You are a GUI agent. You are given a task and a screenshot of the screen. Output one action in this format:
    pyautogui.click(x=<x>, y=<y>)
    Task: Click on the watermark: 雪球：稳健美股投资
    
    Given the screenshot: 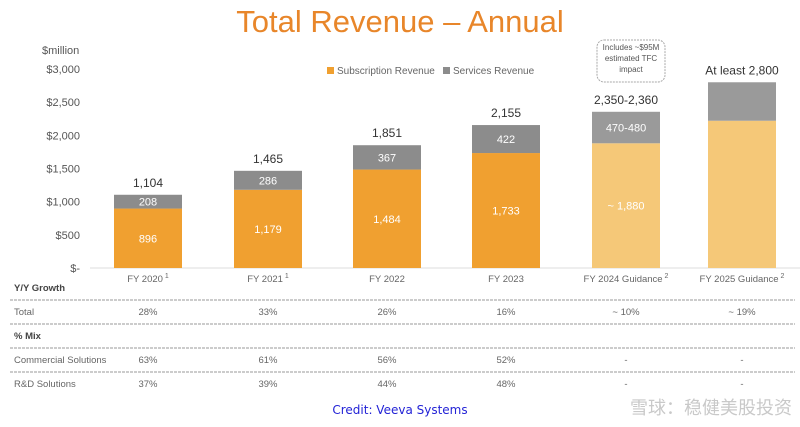 What is the action you would take?
    pyautogui.click(x=711, y=408)
    